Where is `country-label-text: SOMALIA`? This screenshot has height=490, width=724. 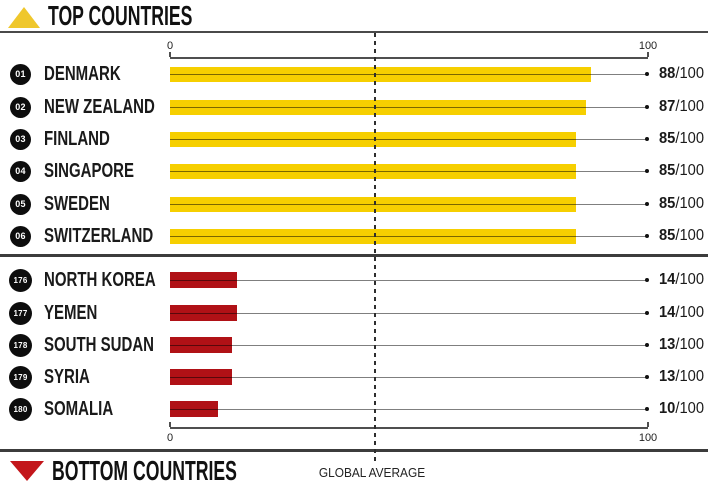
country-label-text: SOMALIA is located at coordinates (79, 409).